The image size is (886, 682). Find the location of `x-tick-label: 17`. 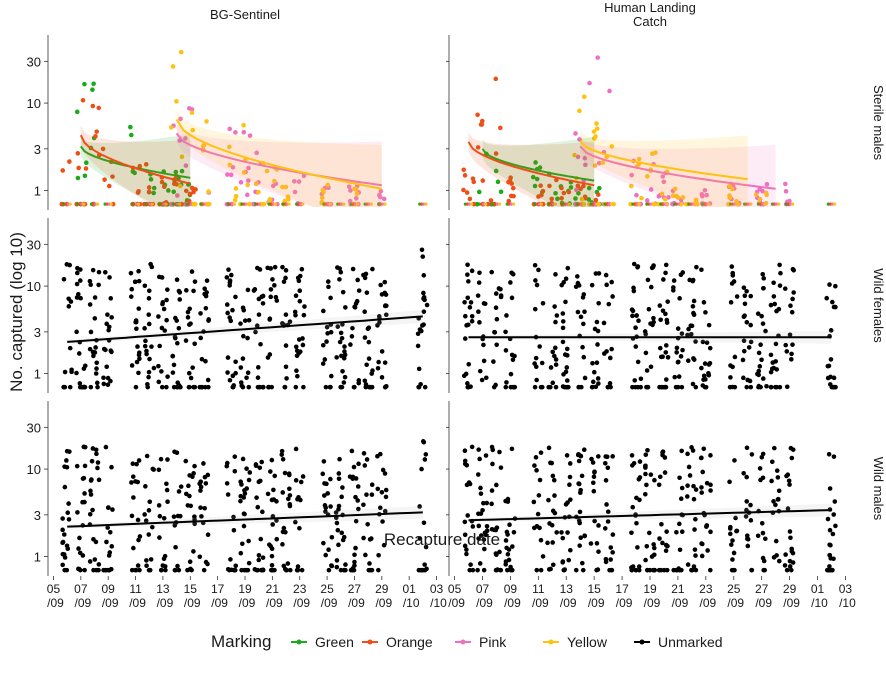

x-tick-label: 17 is located at coordinates (218, 589).